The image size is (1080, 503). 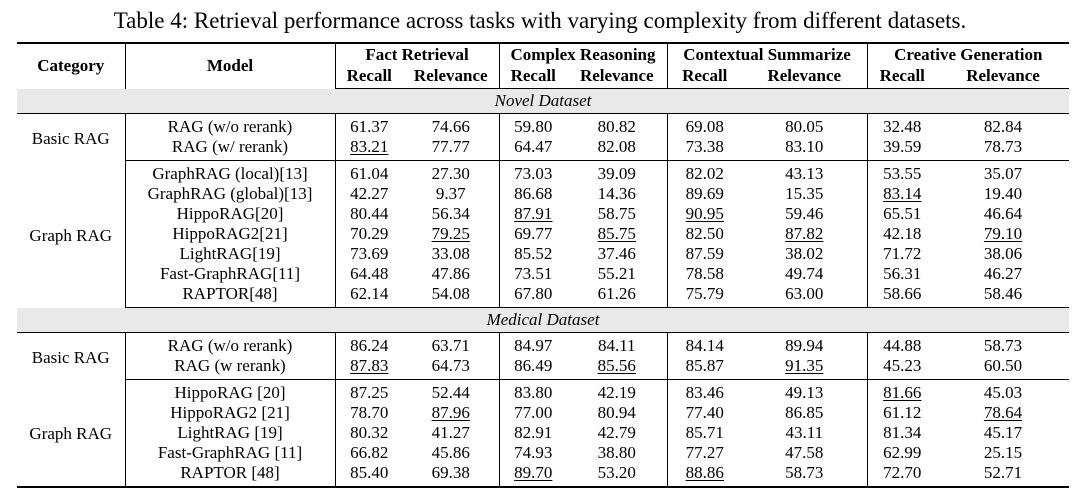 What do you see at coordinates (368, 368) in the screenshot?
I see `recall-cell: 87.83` at bounding box center [368, 368].